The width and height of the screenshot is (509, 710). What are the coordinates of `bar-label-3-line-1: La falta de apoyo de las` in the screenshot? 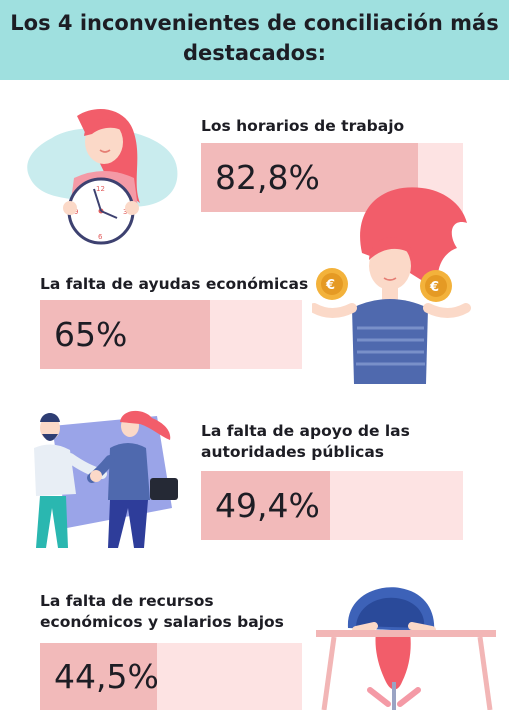 It's located at (305, 431).